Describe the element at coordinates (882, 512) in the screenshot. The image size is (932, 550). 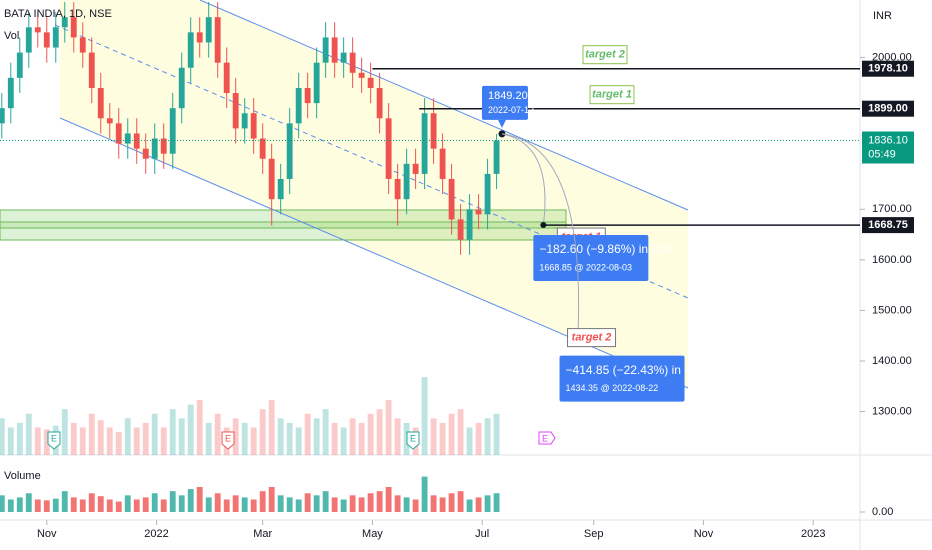
I see `y2-tick-label: 0.00` at that location.